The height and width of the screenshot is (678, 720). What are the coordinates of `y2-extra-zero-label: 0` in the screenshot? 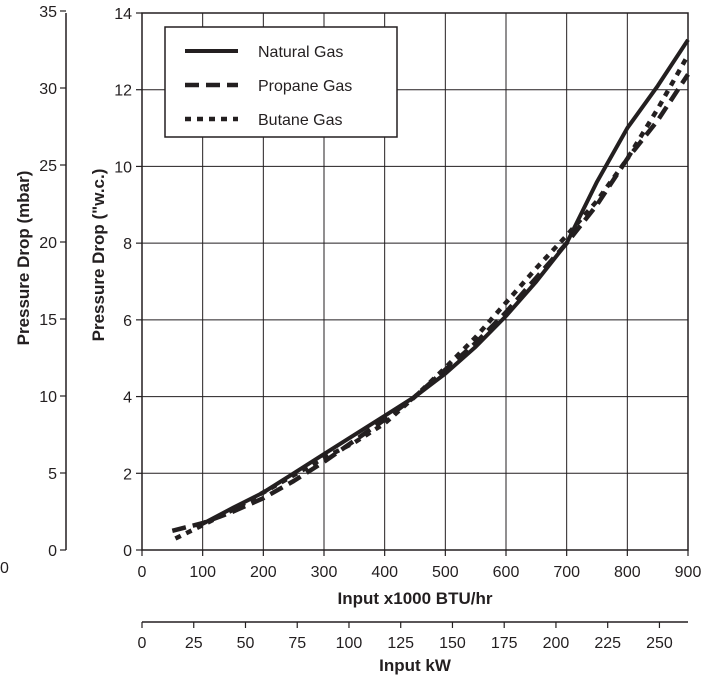 It's located at (4, 568).